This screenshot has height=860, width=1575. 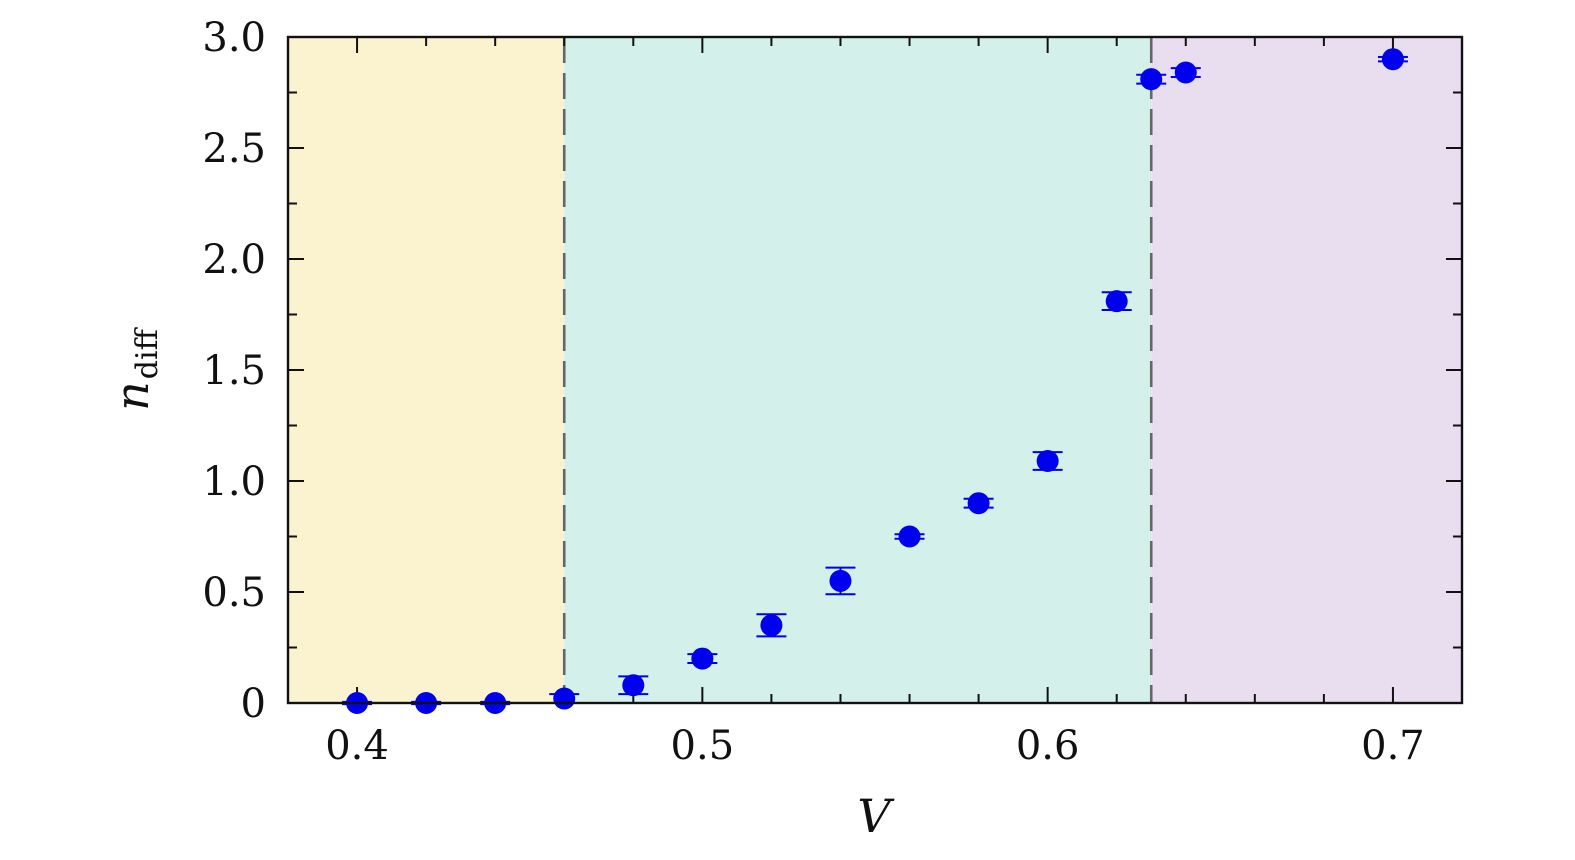 I want to click on y-axis-label: ndiff, so click(x=135, y=368).